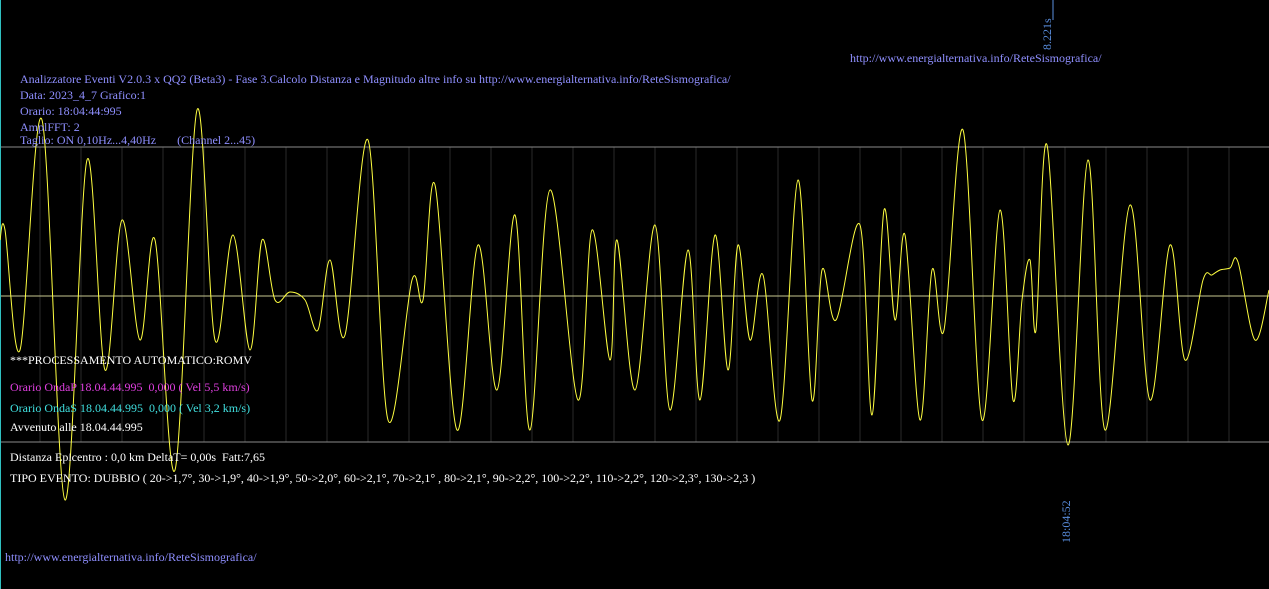  What do you see at coordinates (83, 95) in the screenshot?
I see `header-line: Data: 2023_4_7 Grafico:1` at bounding box center [83, 95].